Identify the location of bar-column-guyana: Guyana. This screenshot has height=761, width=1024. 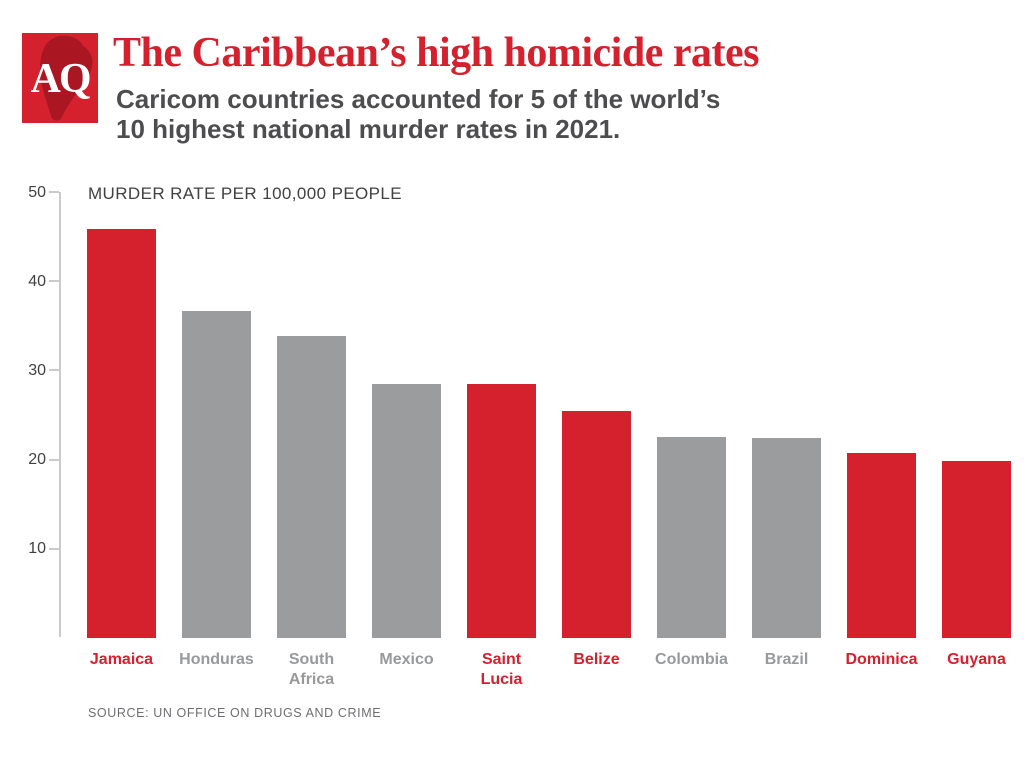
(976, 430).